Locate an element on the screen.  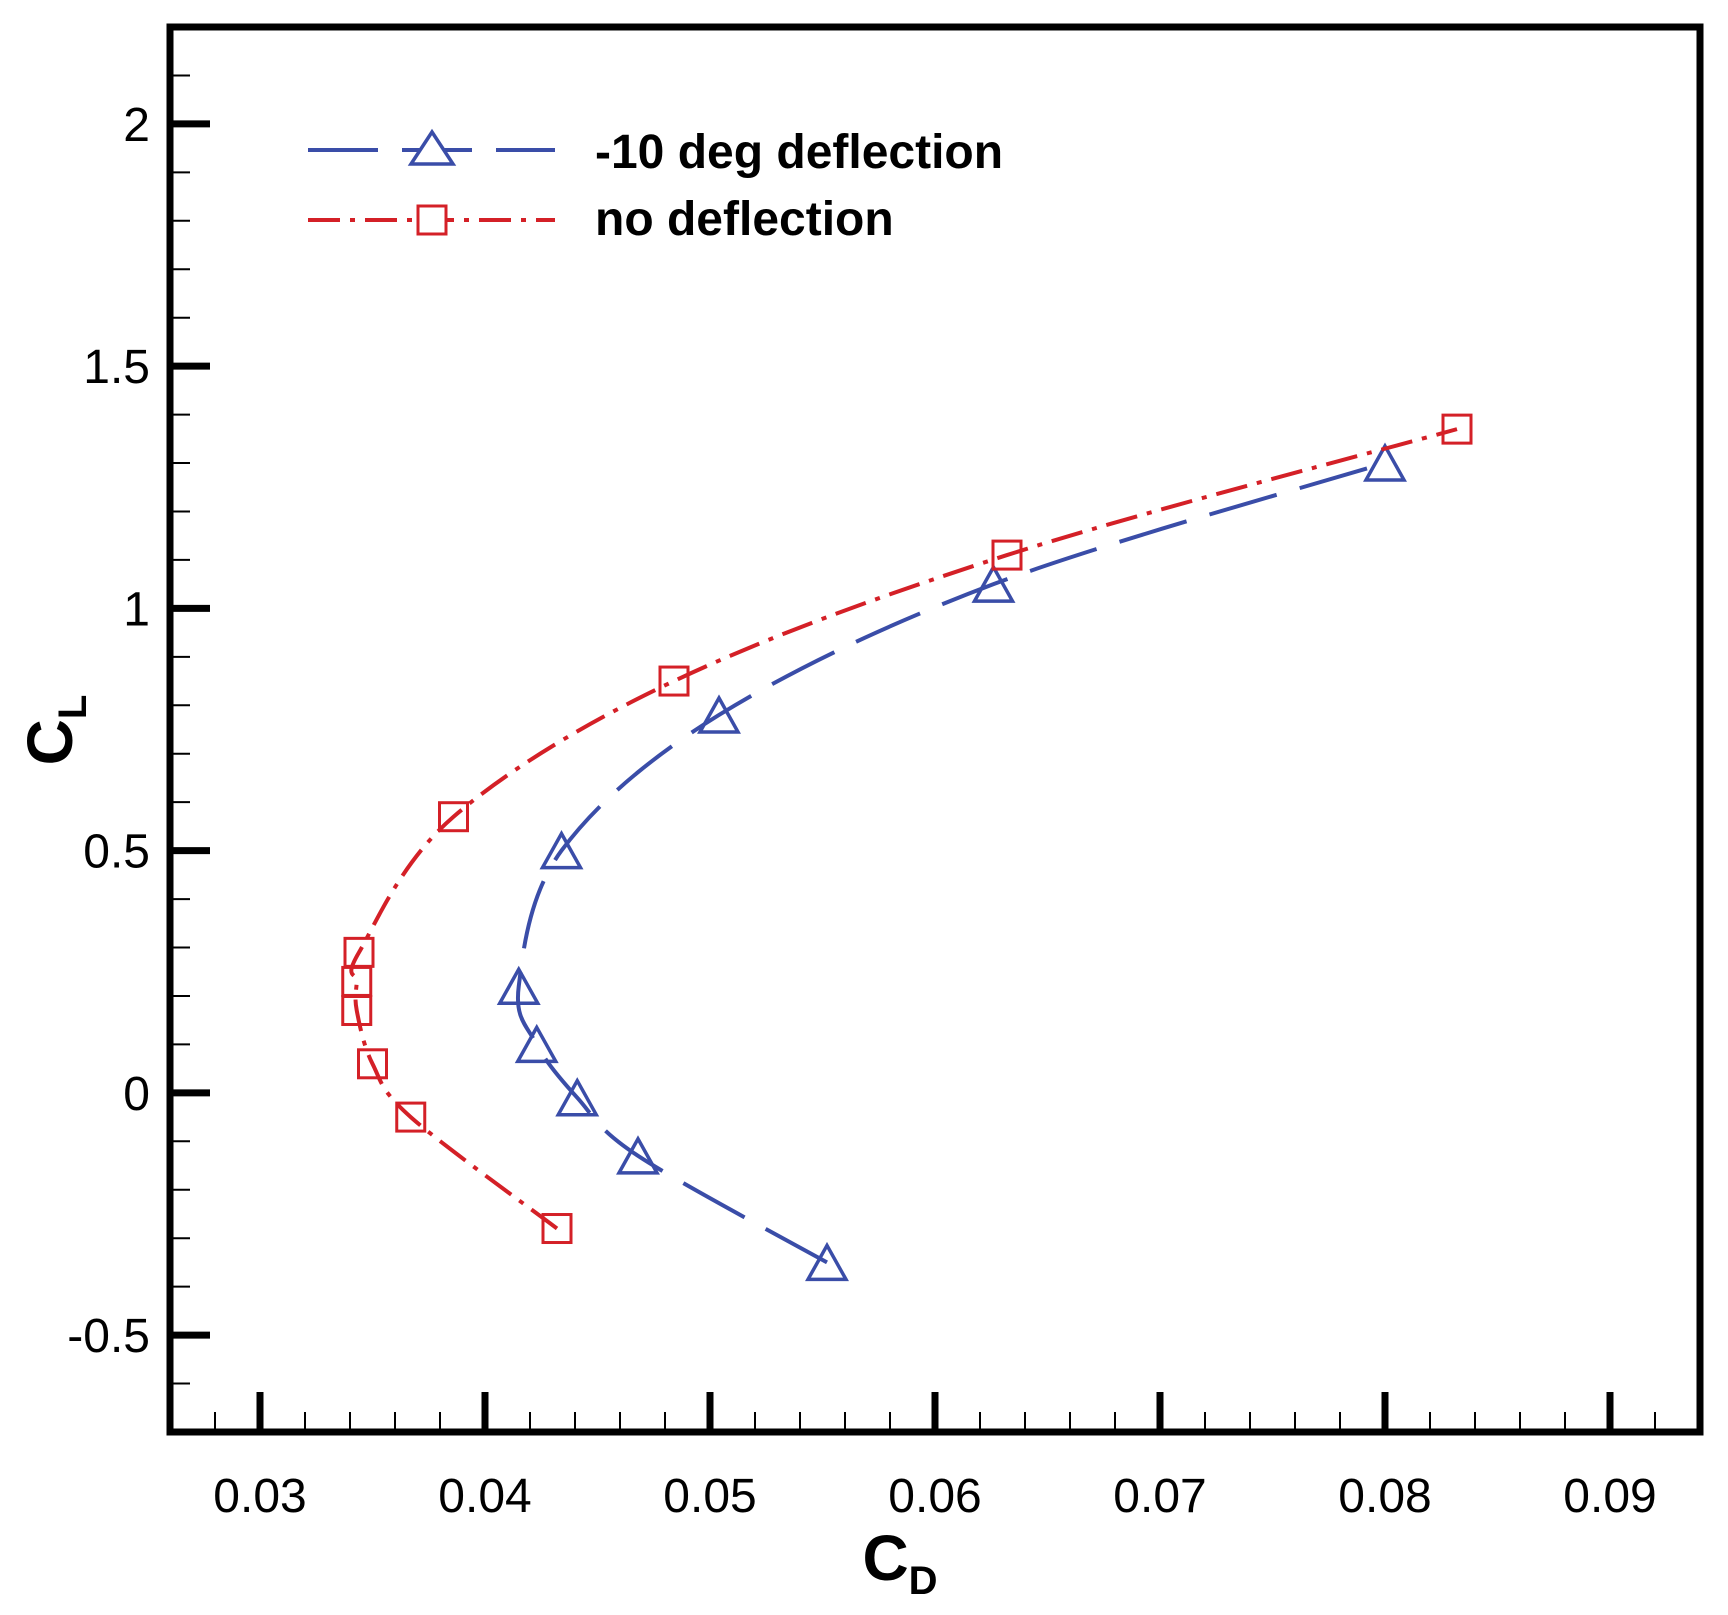
legend: -10 deg deflection no deflection is located at coordinates (655, 186).